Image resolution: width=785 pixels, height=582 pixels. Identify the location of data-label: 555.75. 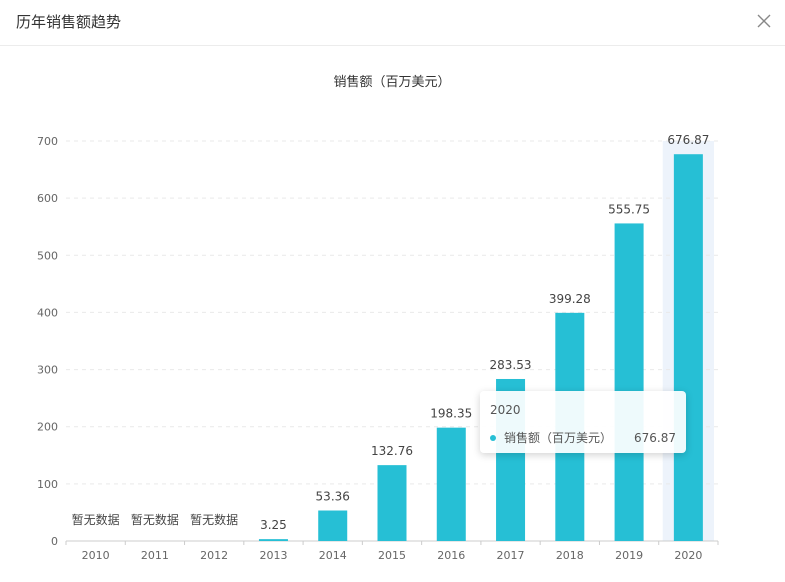
(629, 209).